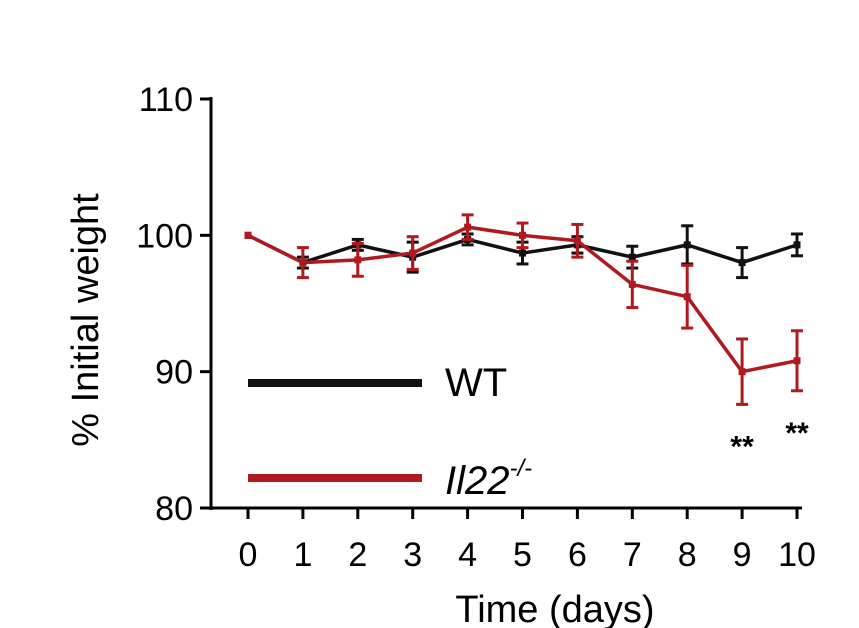 The width and height of the screenshot is (859, 628). What do you see at coordinates (248, 555) in the screenshot?
I see `x-tick-label: 0` at bounding box center [248, 555].